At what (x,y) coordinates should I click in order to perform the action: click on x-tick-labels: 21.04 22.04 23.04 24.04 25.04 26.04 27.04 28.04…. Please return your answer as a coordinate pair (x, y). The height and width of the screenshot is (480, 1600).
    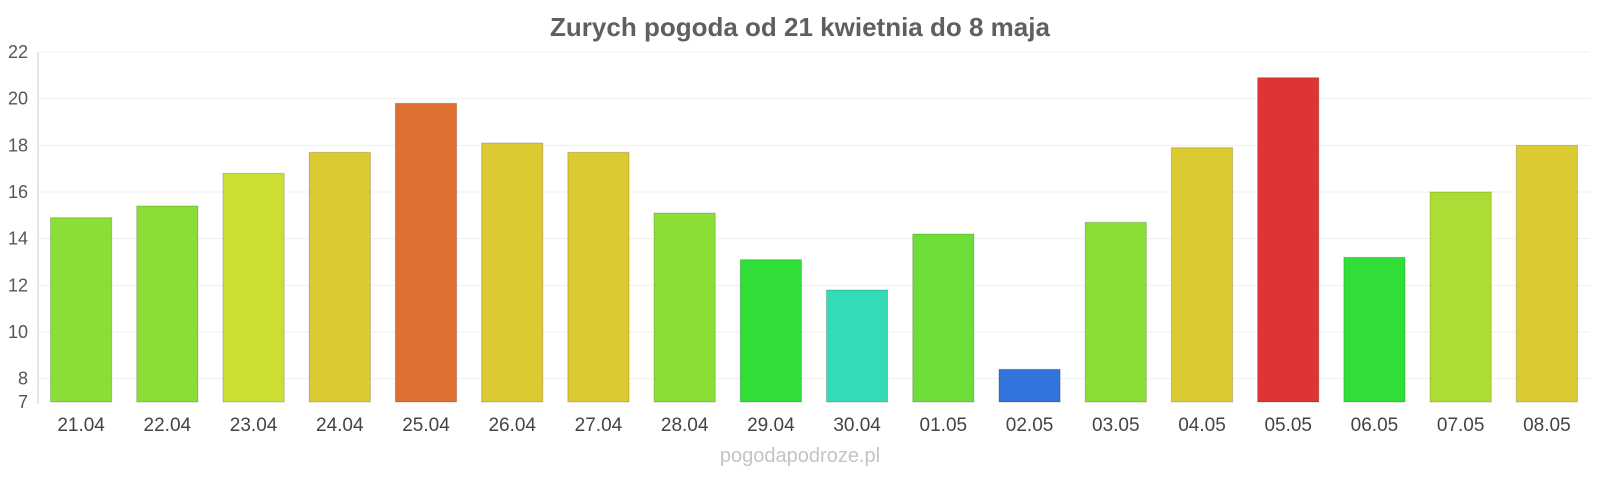
    Looking at the image, I should click on (813, 425).